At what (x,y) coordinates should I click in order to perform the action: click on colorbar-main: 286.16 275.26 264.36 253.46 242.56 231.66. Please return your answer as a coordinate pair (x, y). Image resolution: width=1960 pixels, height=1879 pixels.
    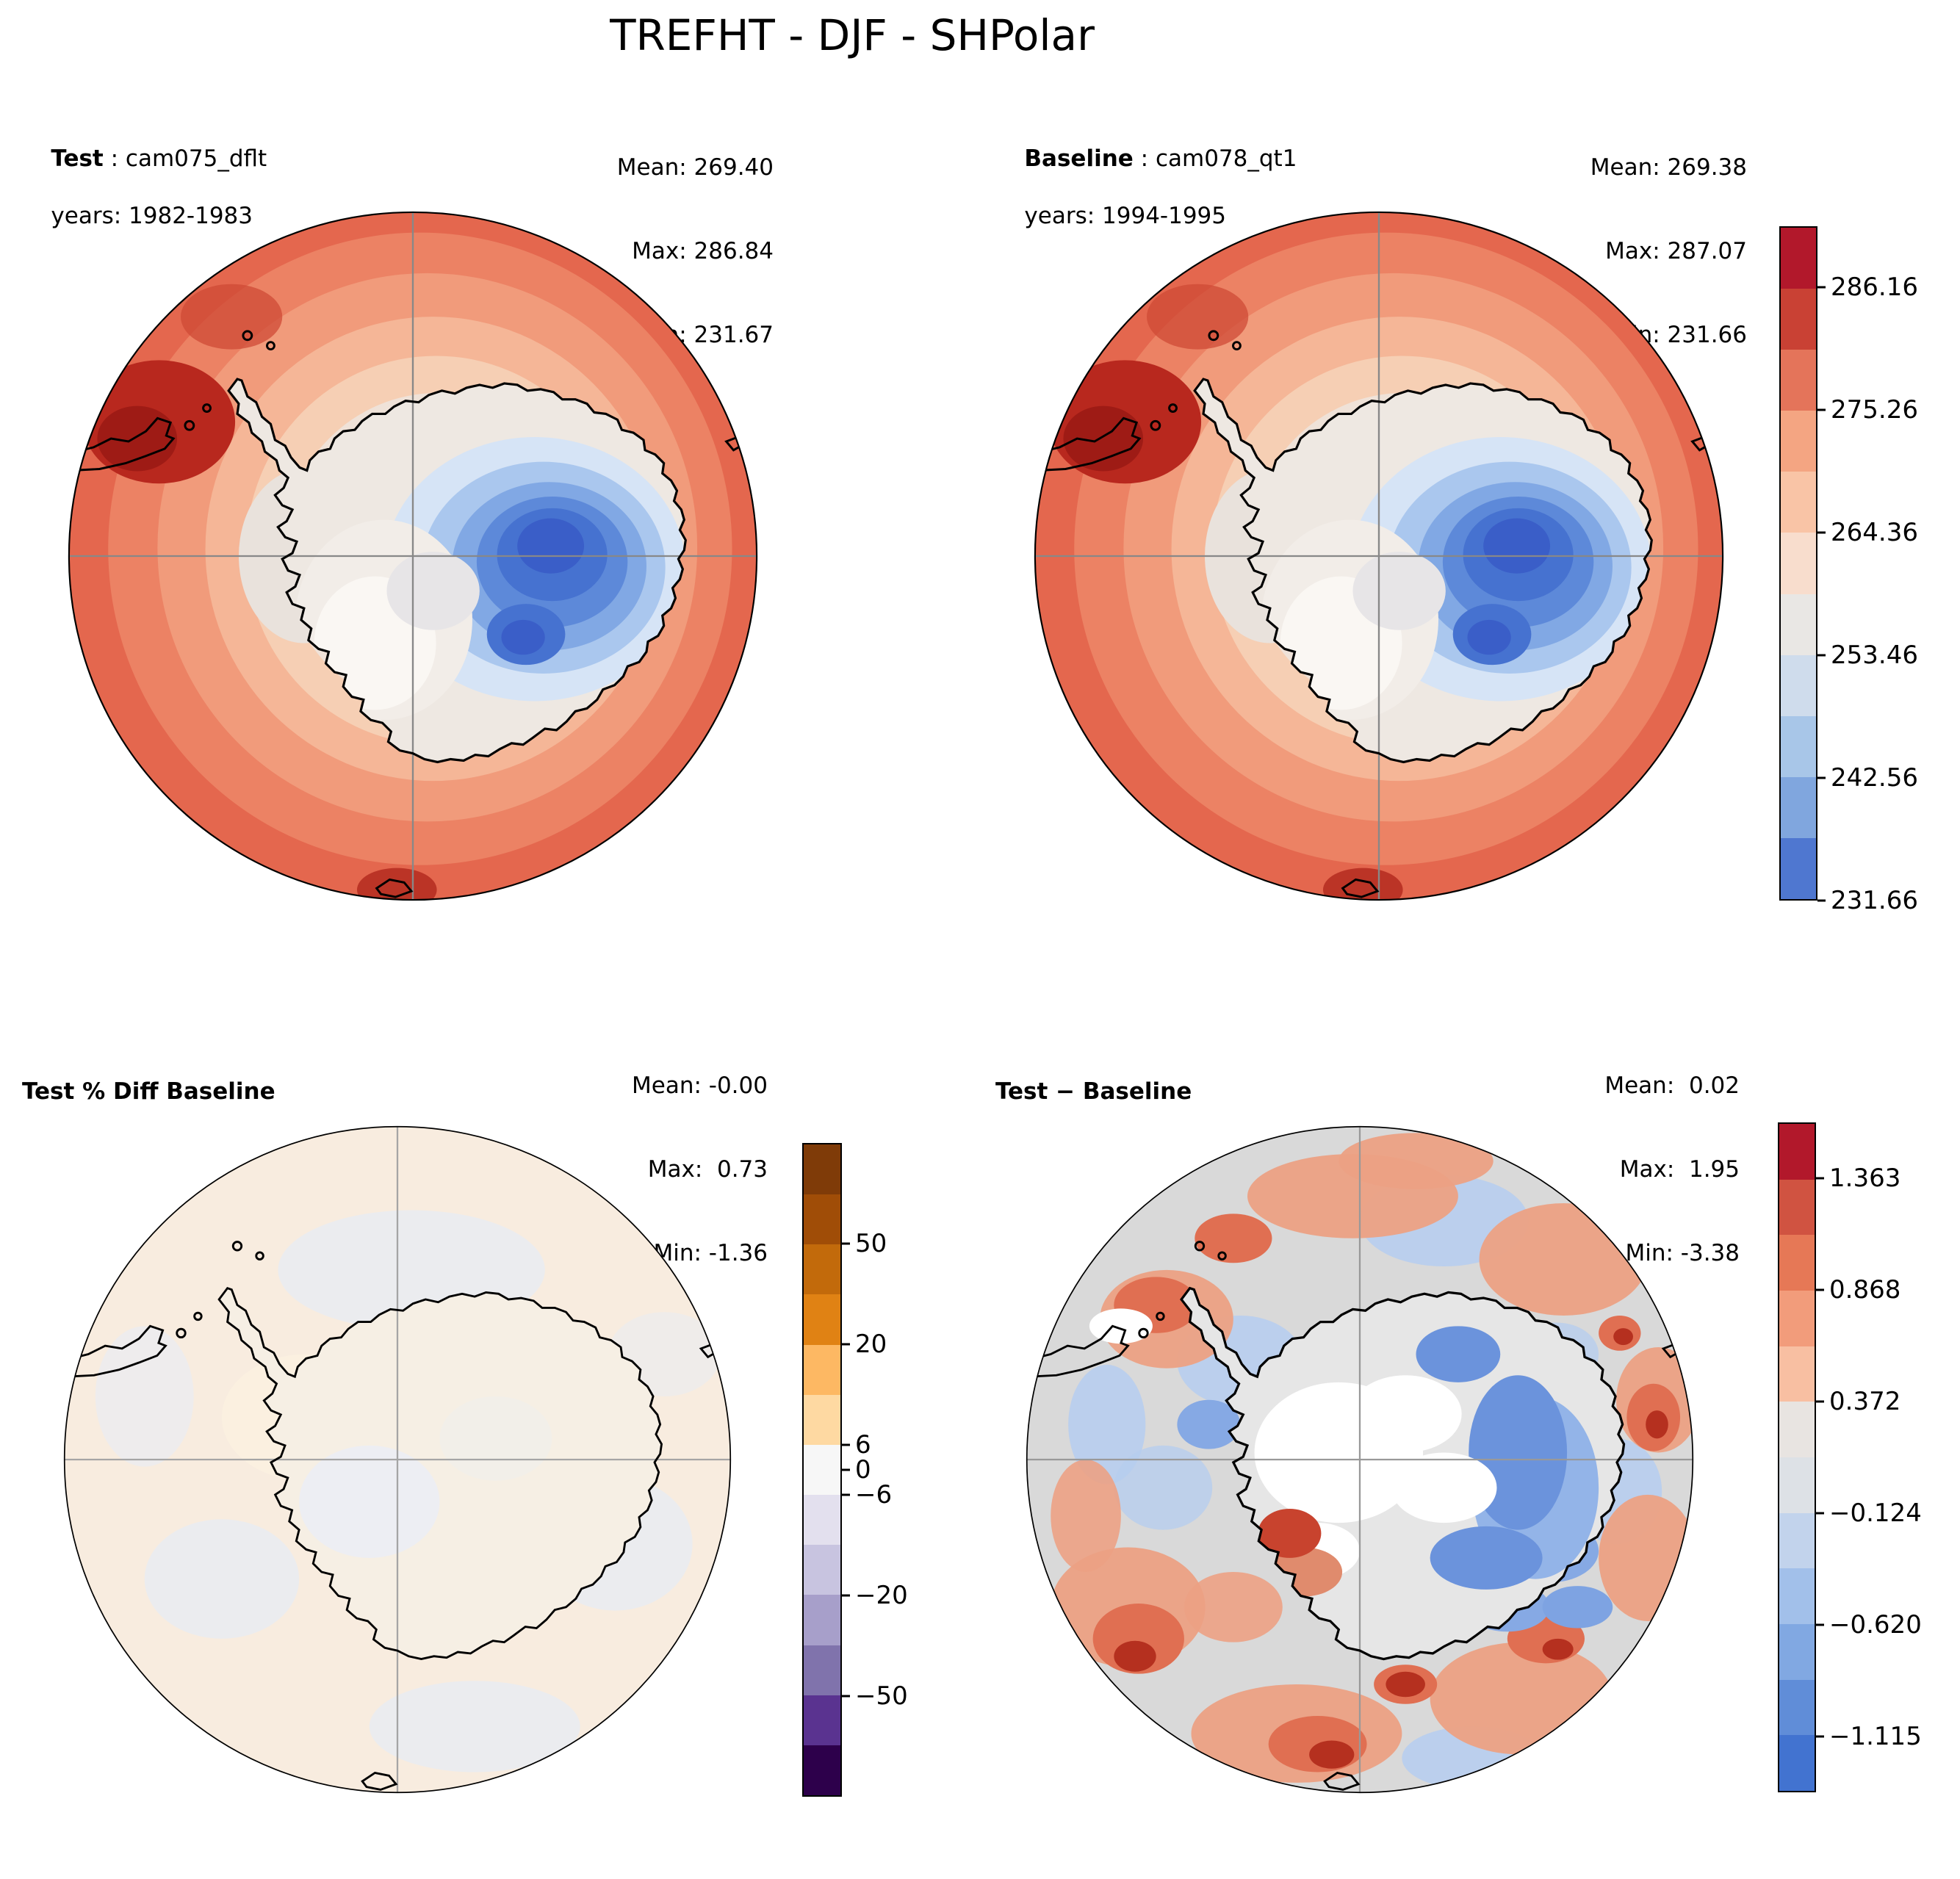
    Looking at the image, I should click on (1848, 570).